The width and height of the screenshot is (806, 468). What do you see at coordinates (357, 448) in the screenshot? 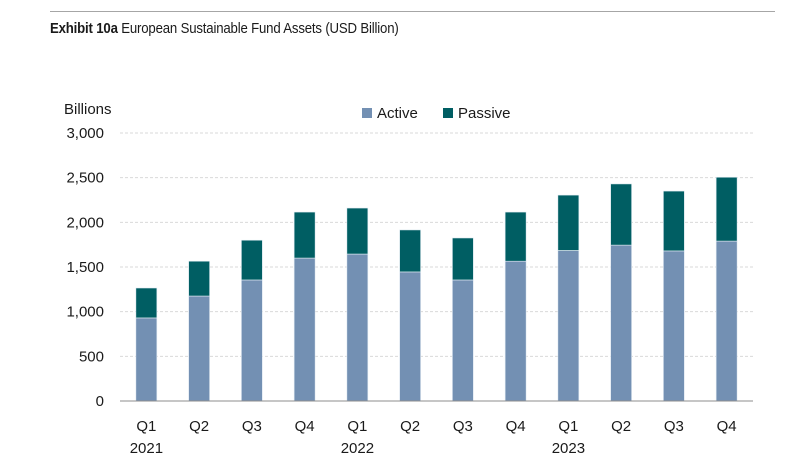
I see `x-tick-year-label: 2022` at bounding box center [357, 448].